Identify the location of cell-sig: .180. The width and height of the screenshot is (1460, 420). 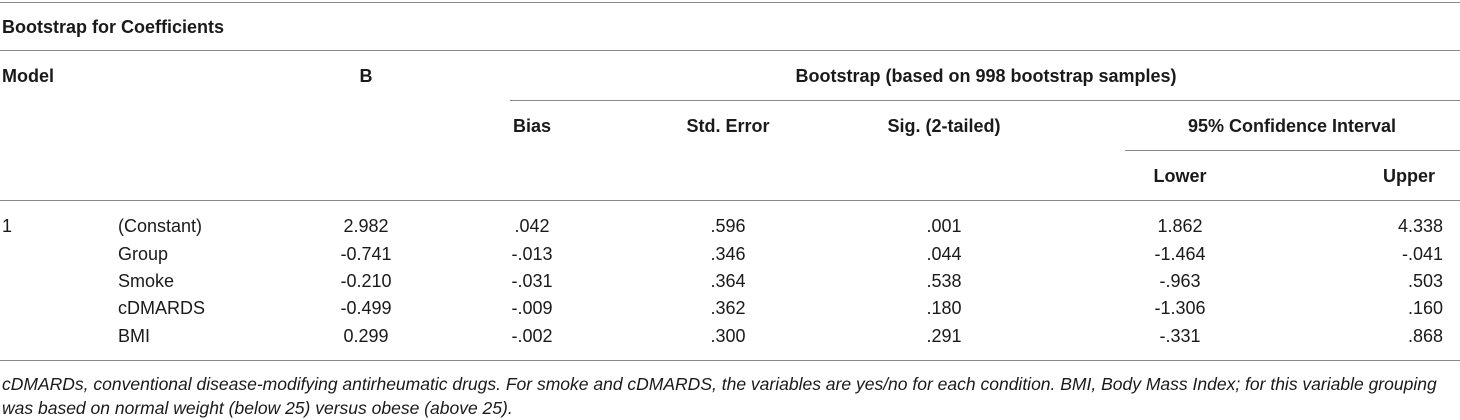
(944, 308).